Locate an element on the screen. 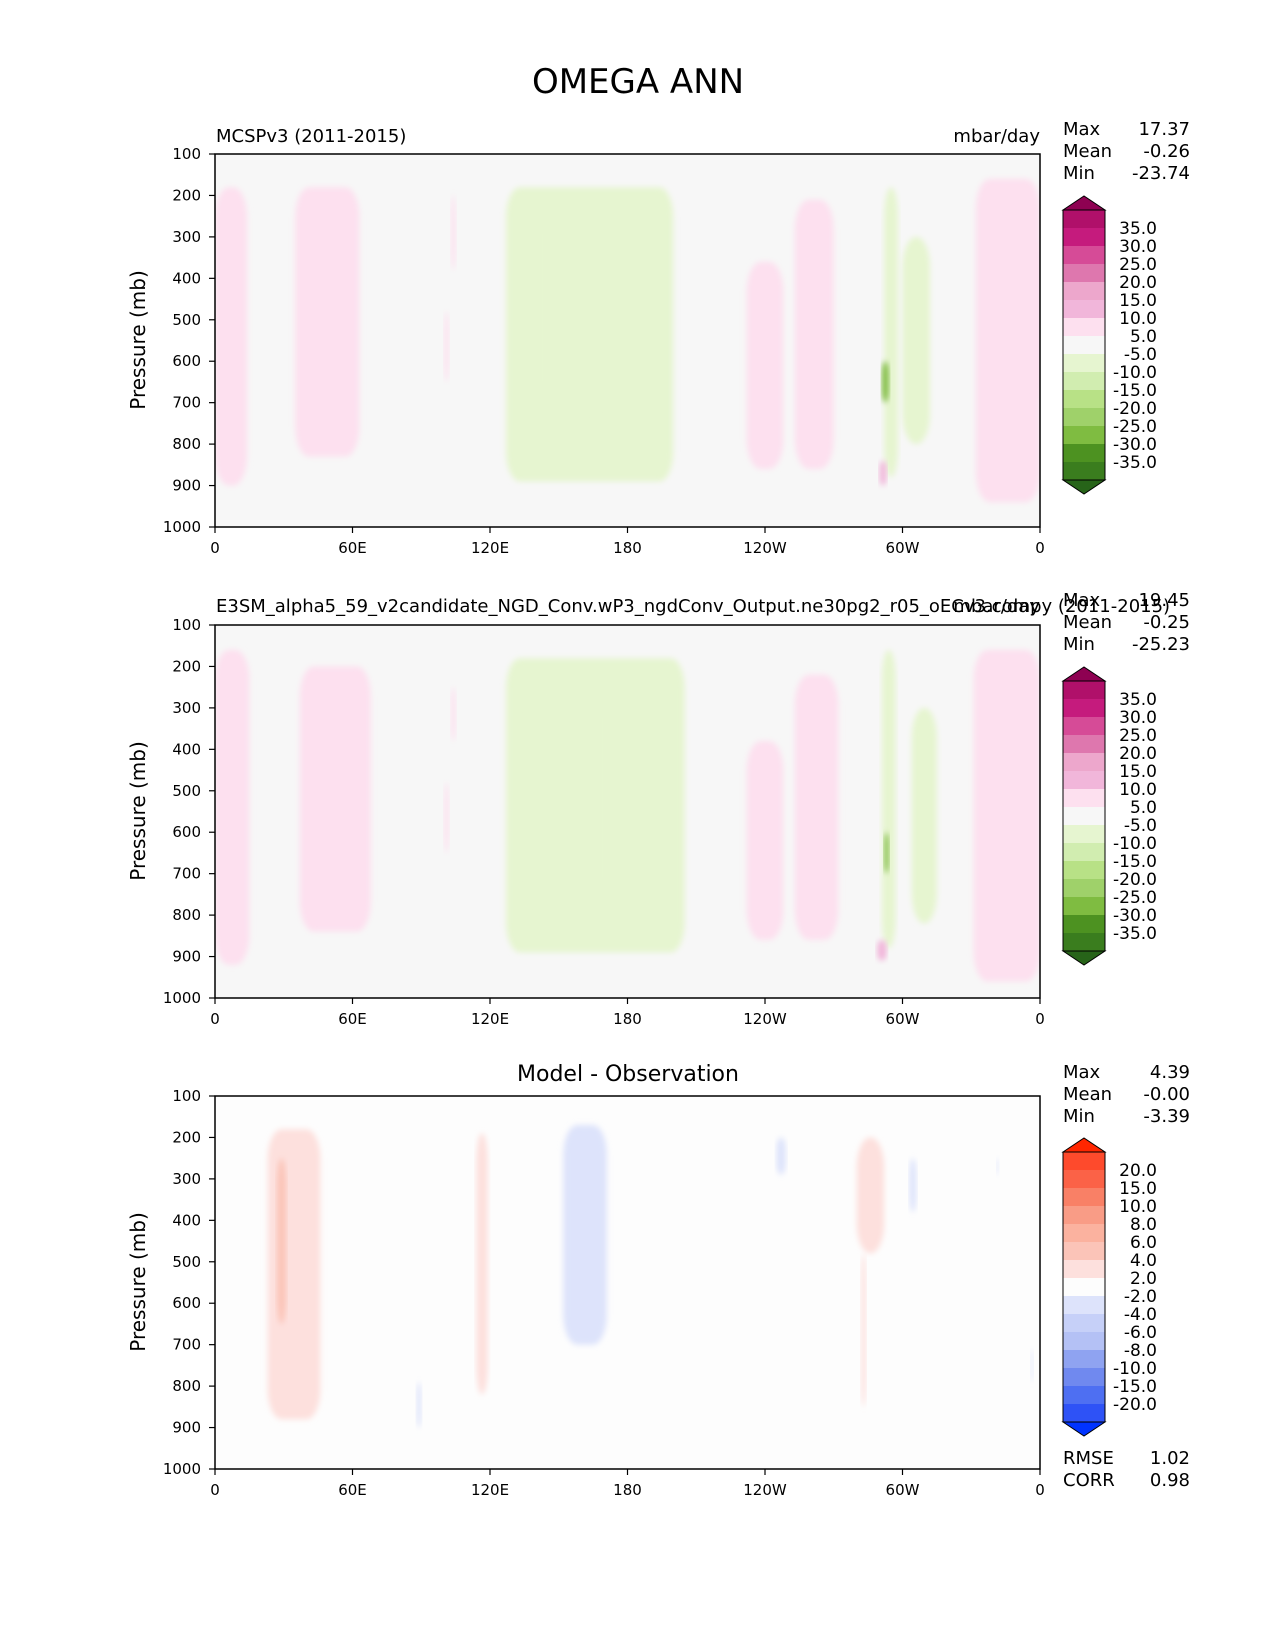 This screenshot has height=1650, width=1275. colorbar-level-label: 6.0 is located at coordinates (1143, 1243).